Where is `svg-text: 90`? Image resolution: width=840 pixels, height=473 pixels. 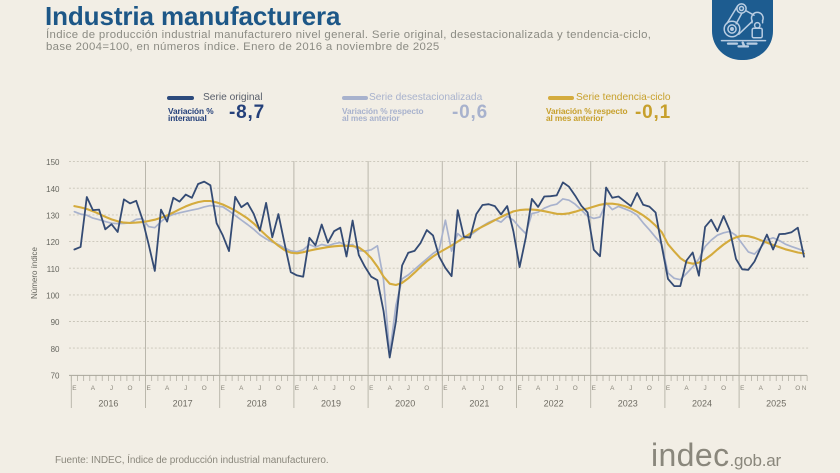 svg-text: 90 is located at coordinates (55, 322).